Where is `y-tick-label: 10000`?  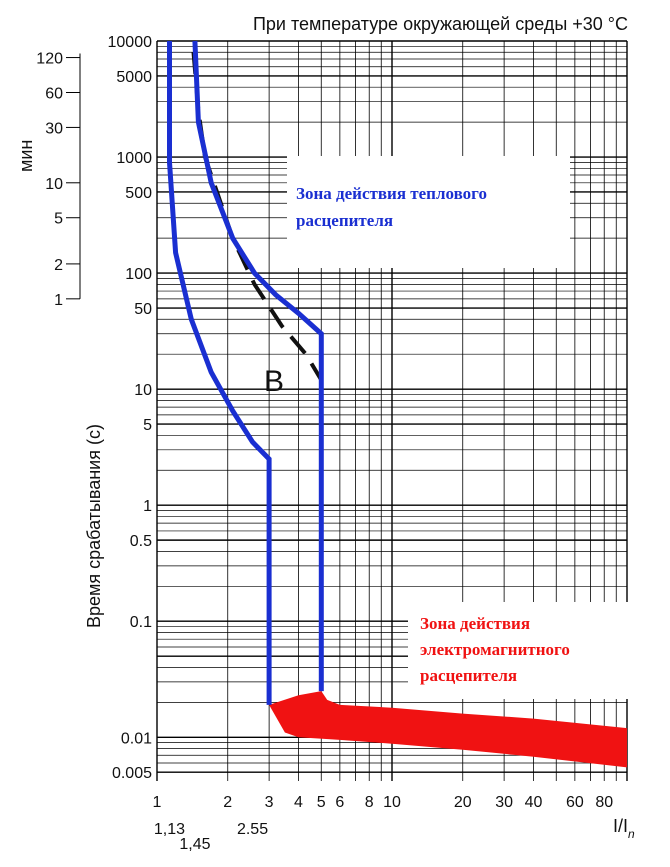
y-tick-label: 10000 is located at coordinates (130, 42).